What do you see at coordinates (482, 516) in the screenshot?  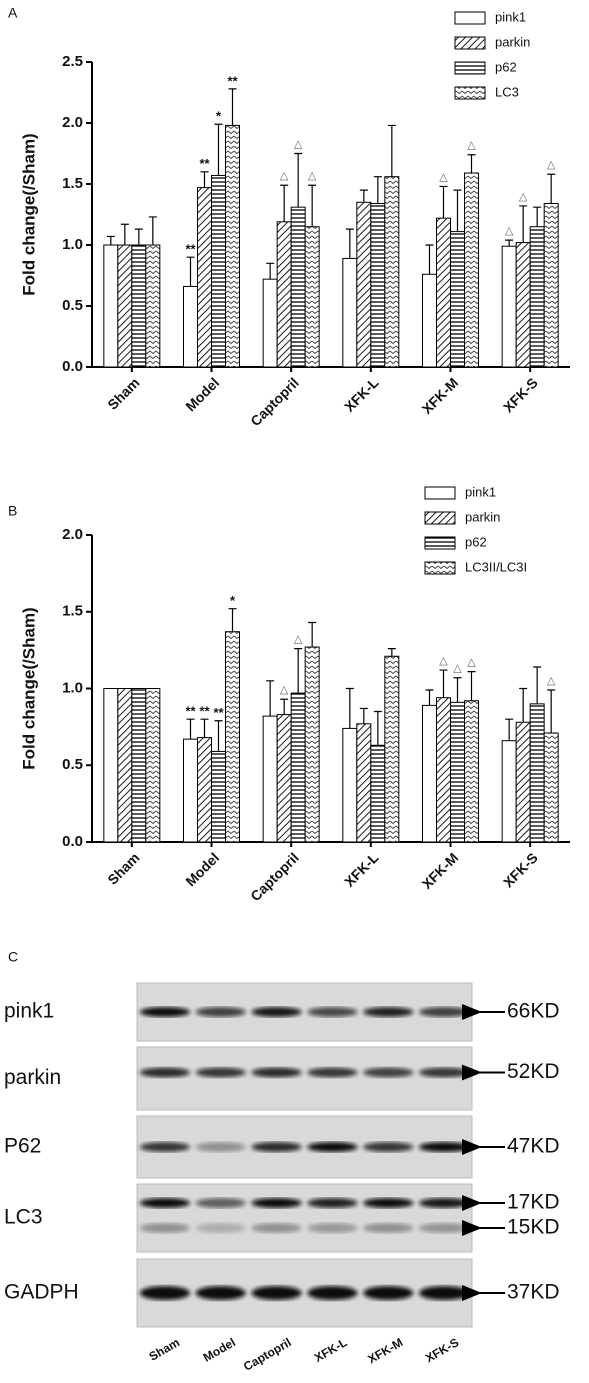 I see `legend-label: parkin` at bounding box center [482, 516].